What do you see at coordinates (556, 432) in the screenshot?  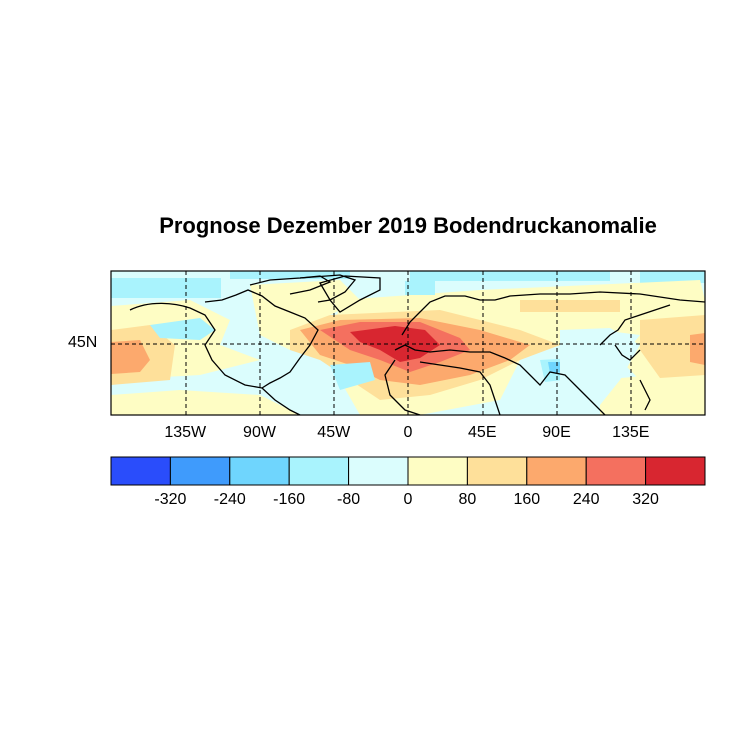 I see `lon-label: 90E` at bounding box center [556, 432].